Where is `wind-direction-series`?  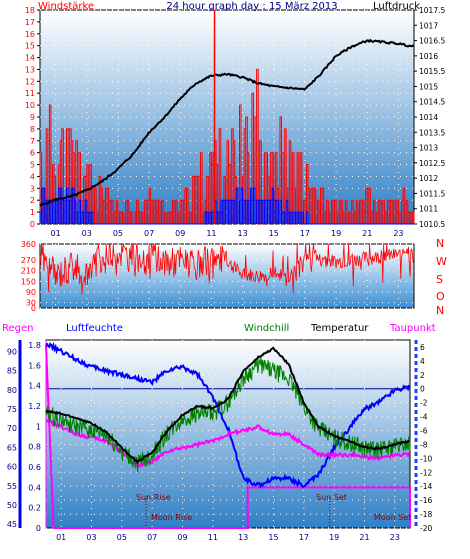
wind-direction-series is located at coordinates (226, 268).